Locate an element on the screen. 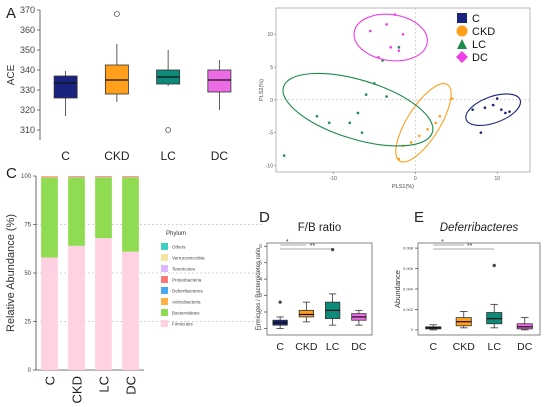 This screenshot has height=407, width=550. box-c is located at coordinates (65, 87).